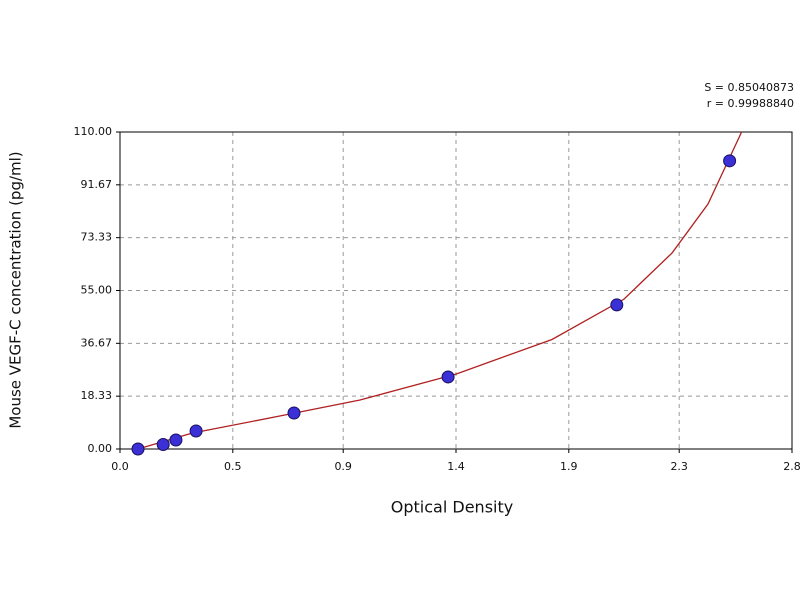 The height and width of the screenshot is (600, 800). I want to click on y-axis-label: Mouse VEGF-C concentration (pg/ml), so click(16, 289).